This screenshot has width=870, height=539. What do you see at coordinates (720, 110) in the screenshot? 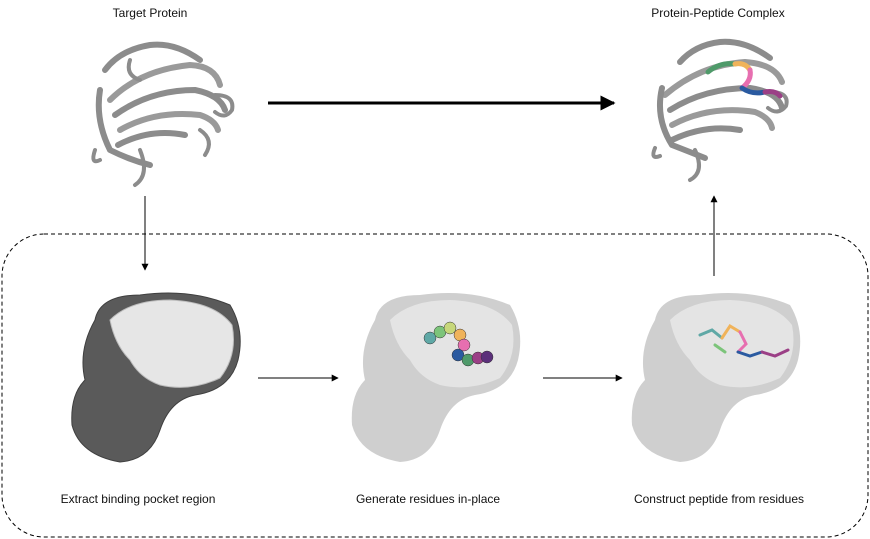
I see `protein-peptide-complex-icon` at bounding box center [720, 110].